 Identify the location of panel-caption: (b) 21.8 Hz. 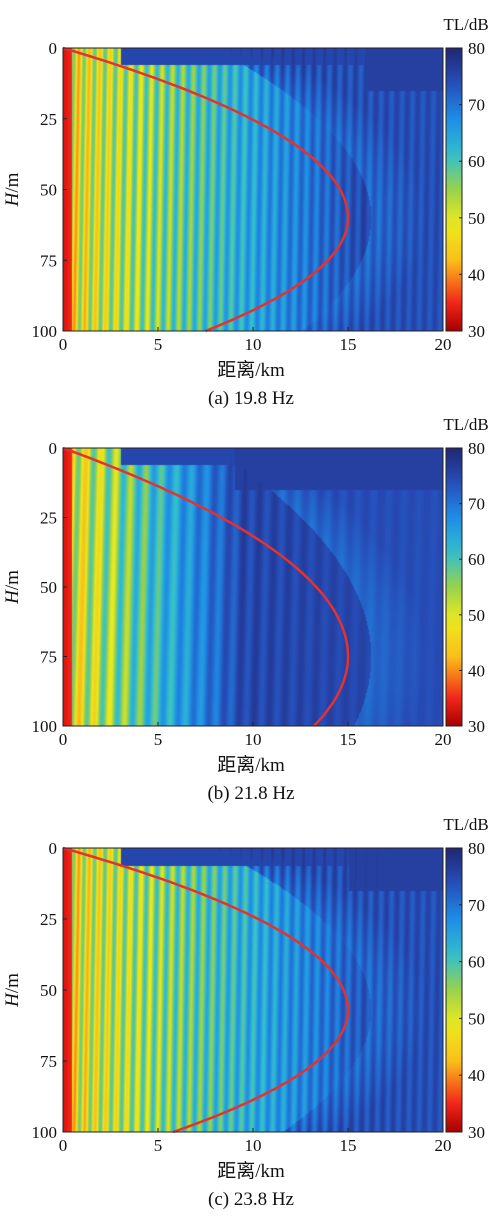
(250, 793).